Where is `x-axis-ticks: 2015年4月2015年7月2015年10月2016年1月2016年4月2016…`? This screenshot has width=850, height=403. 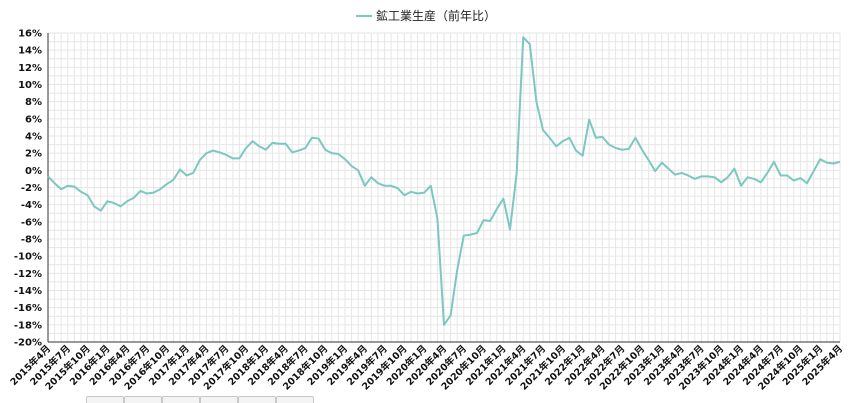 x-axis-ticks: 2015年4月2015年7月2015年10月2016年1月2016年4月2016… is located at coordinates (426, 368).